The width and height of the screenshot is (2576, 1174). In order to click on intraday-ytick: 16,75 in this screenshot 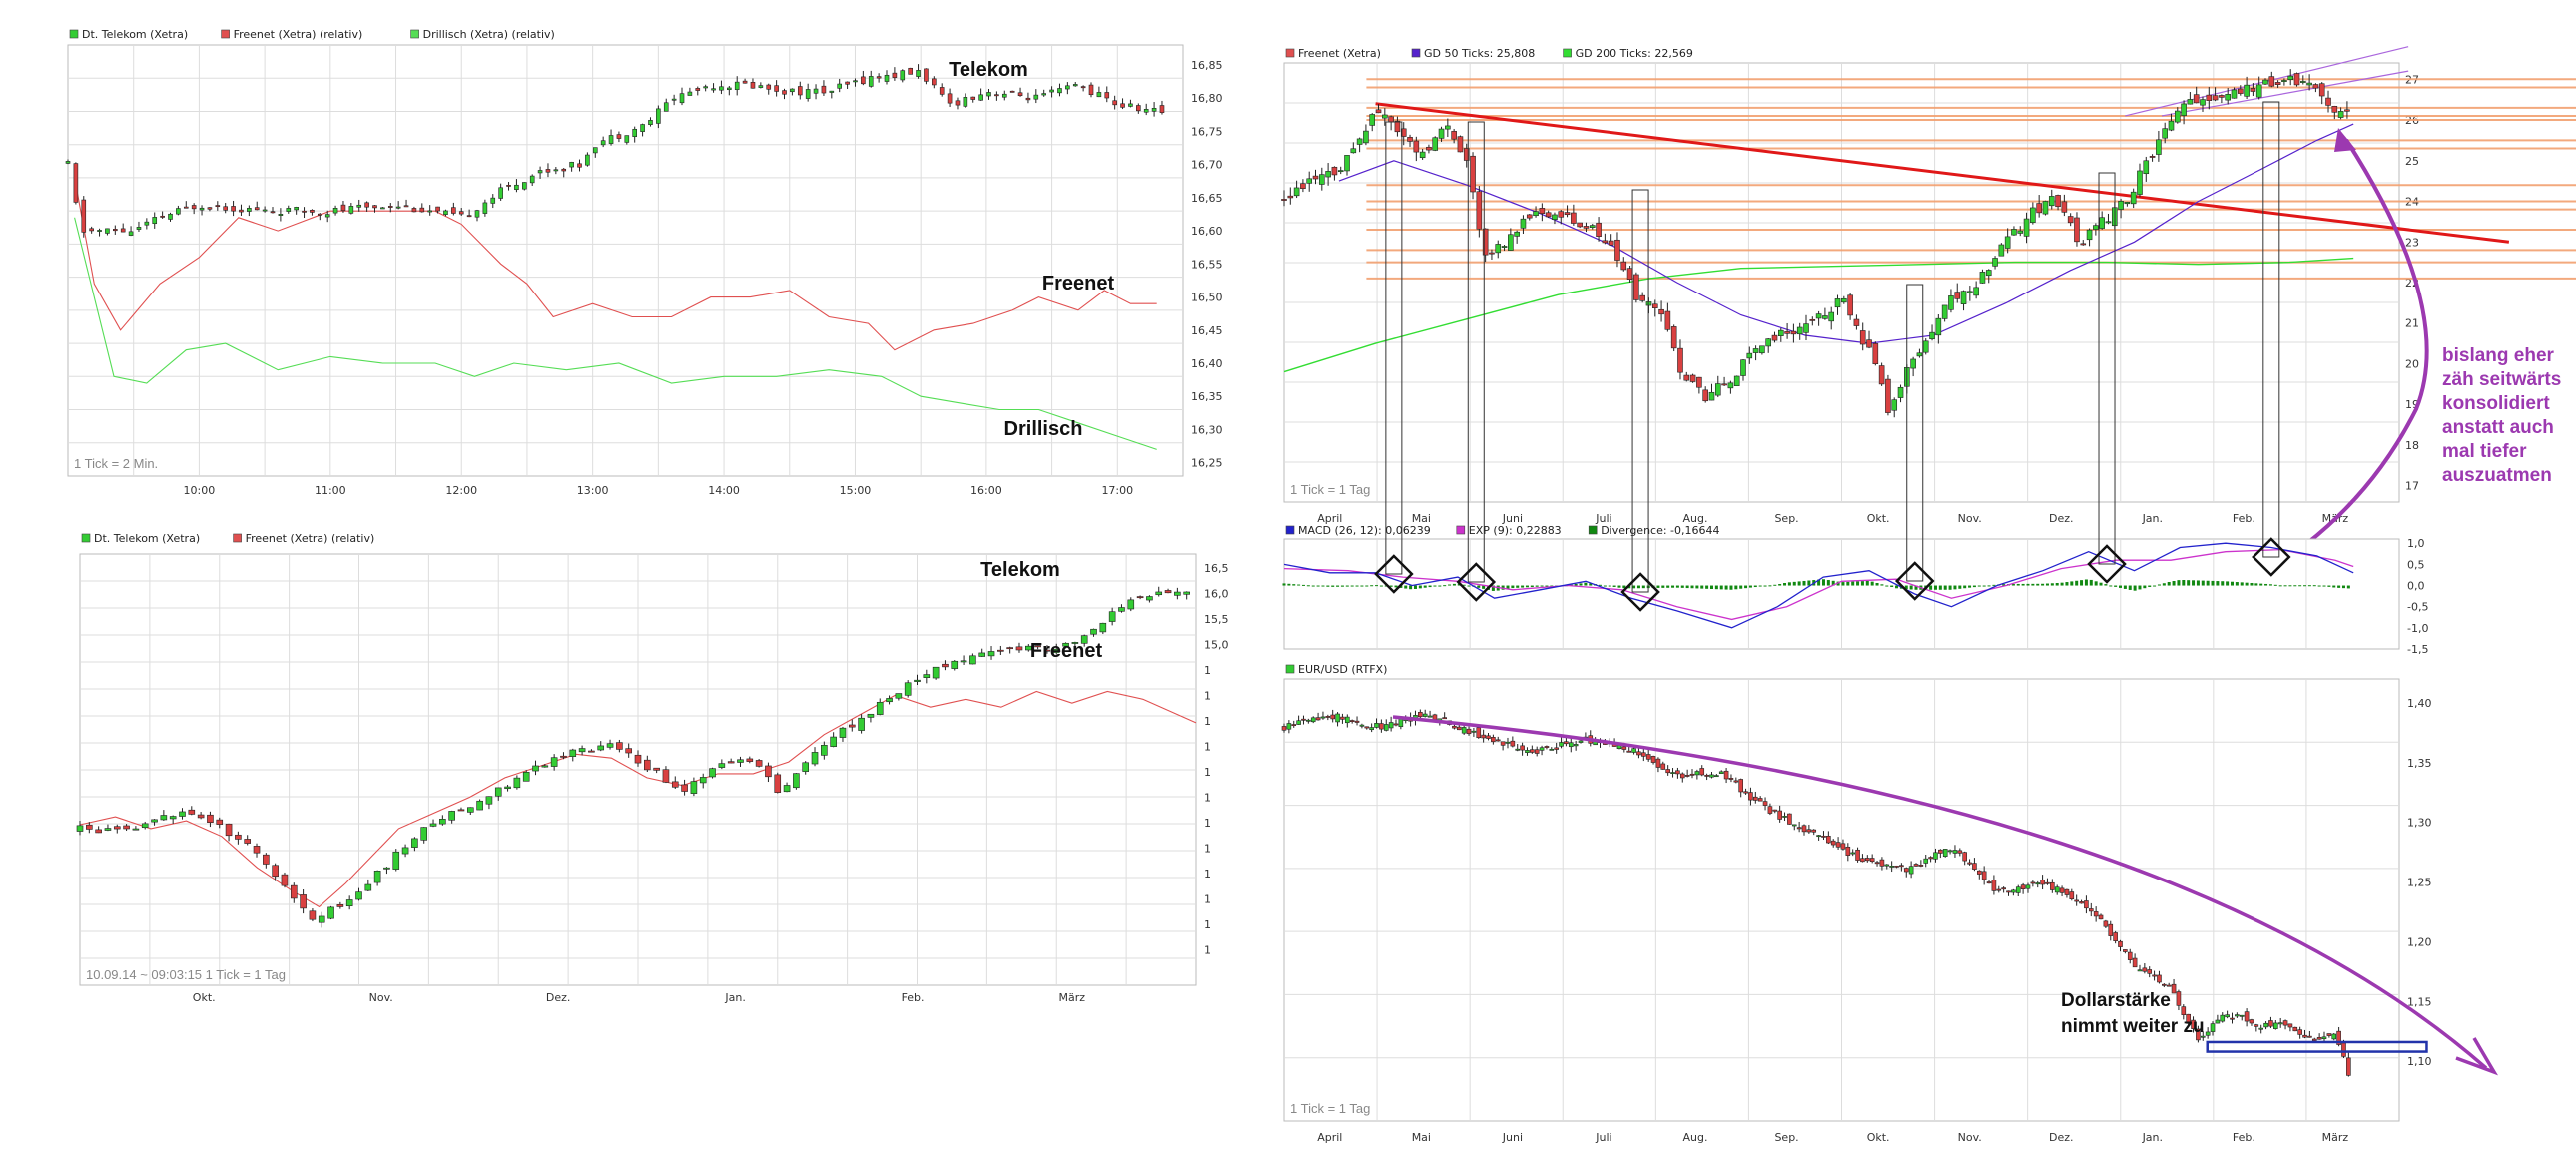, I will do `click(1207, 131)`.